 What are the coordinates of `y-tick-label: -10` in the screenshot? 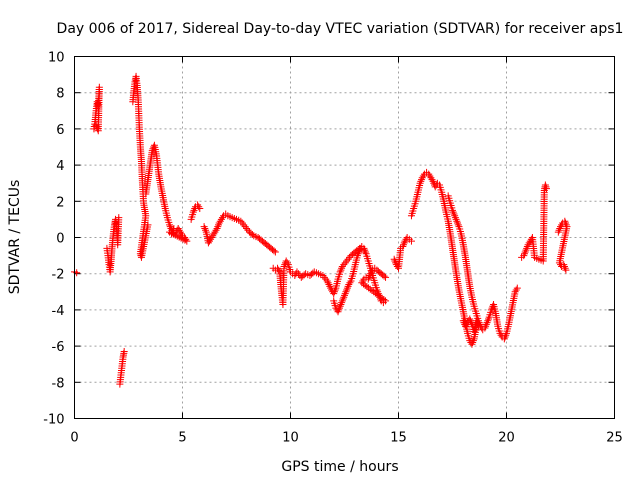 It's located at (53, 420).